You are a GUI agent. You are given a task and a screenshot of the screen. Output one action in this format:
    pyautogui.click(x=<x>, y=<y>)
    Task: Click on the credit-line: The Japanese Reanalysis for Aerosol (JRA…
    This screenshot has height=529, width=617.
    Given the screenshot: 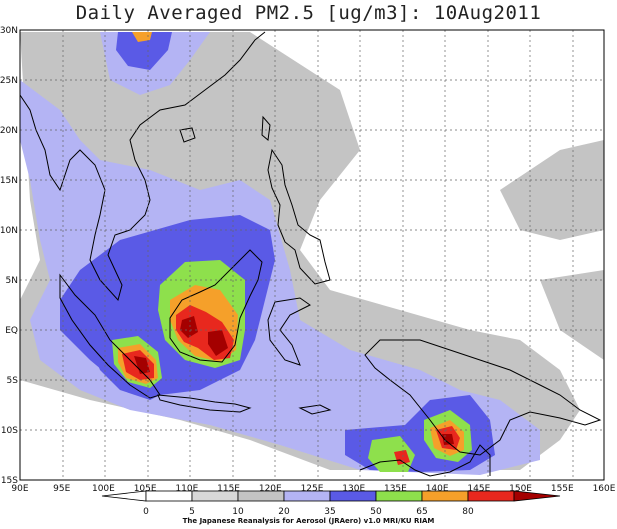 What is the action you would take?
    pyautogui.click(x=308, y=521)
    